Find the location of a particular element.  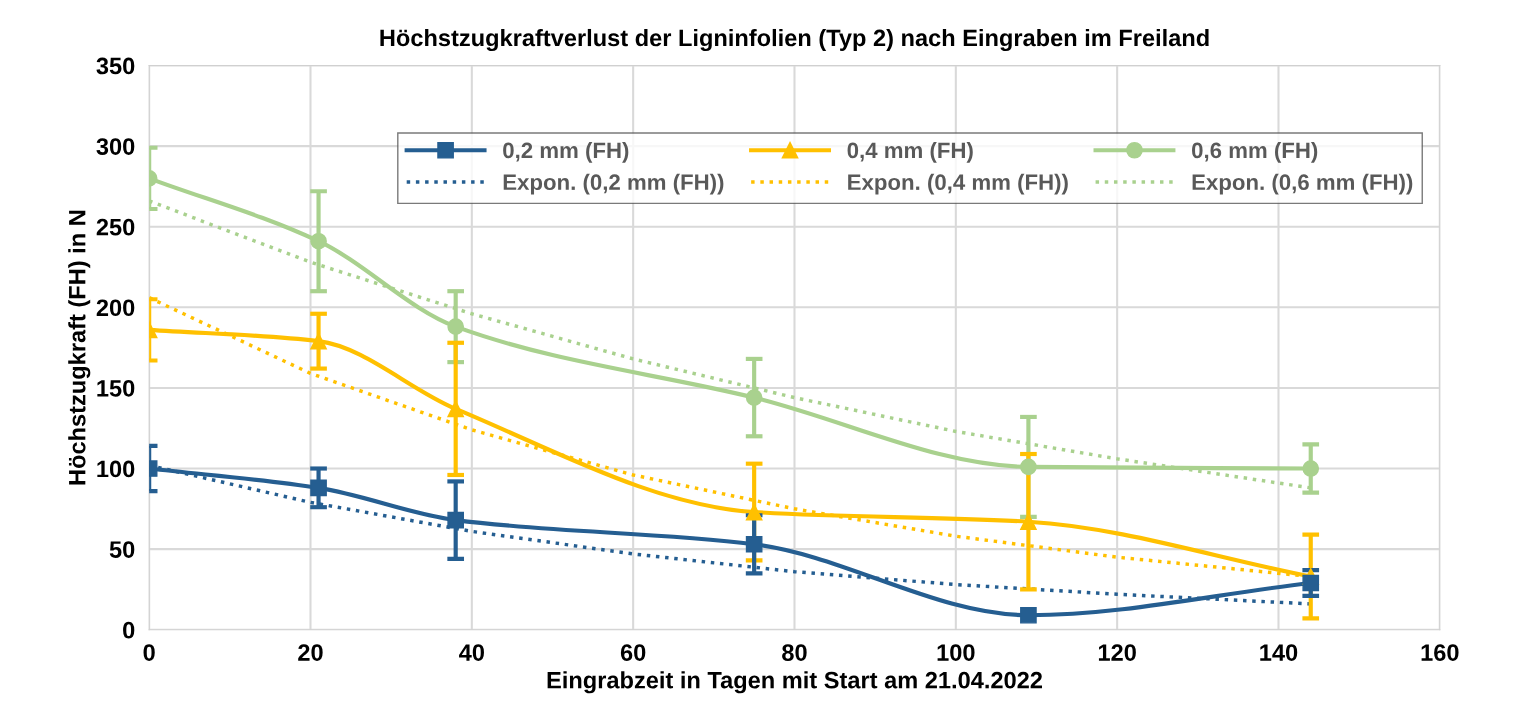

legend-label: Expon. (0,6 mm (FH)) is located at coordinates (1302, 184).